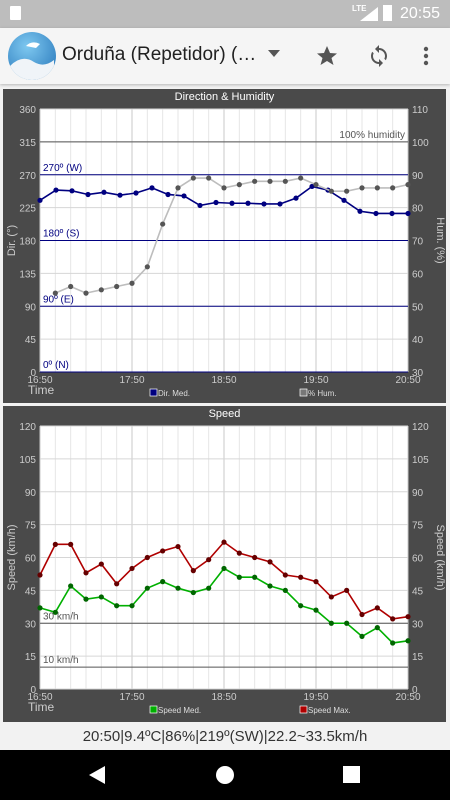  I want to click on sd-card-icon, so click(15, 13).